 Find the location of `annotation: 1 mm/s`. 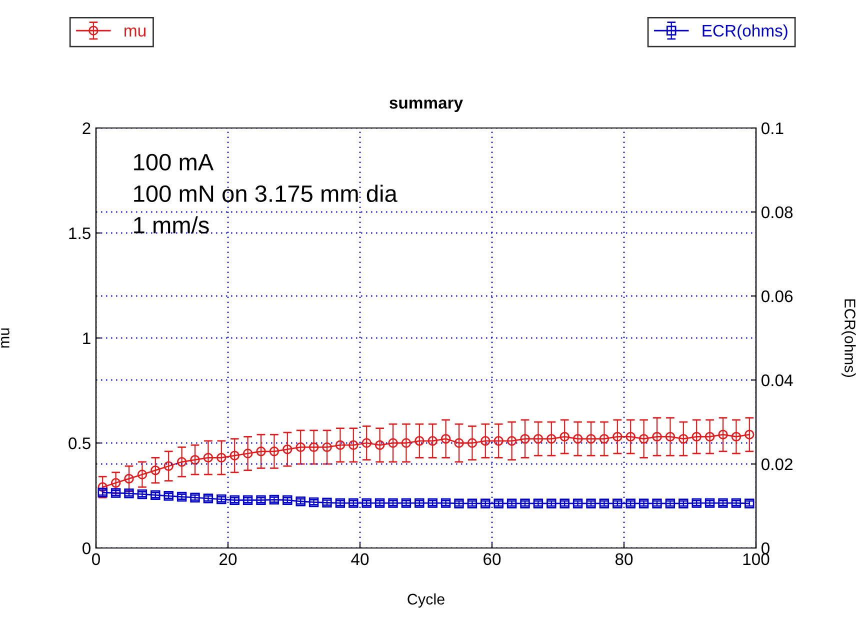

annotation: 1 mm/s is located at coordinates (171, 225).